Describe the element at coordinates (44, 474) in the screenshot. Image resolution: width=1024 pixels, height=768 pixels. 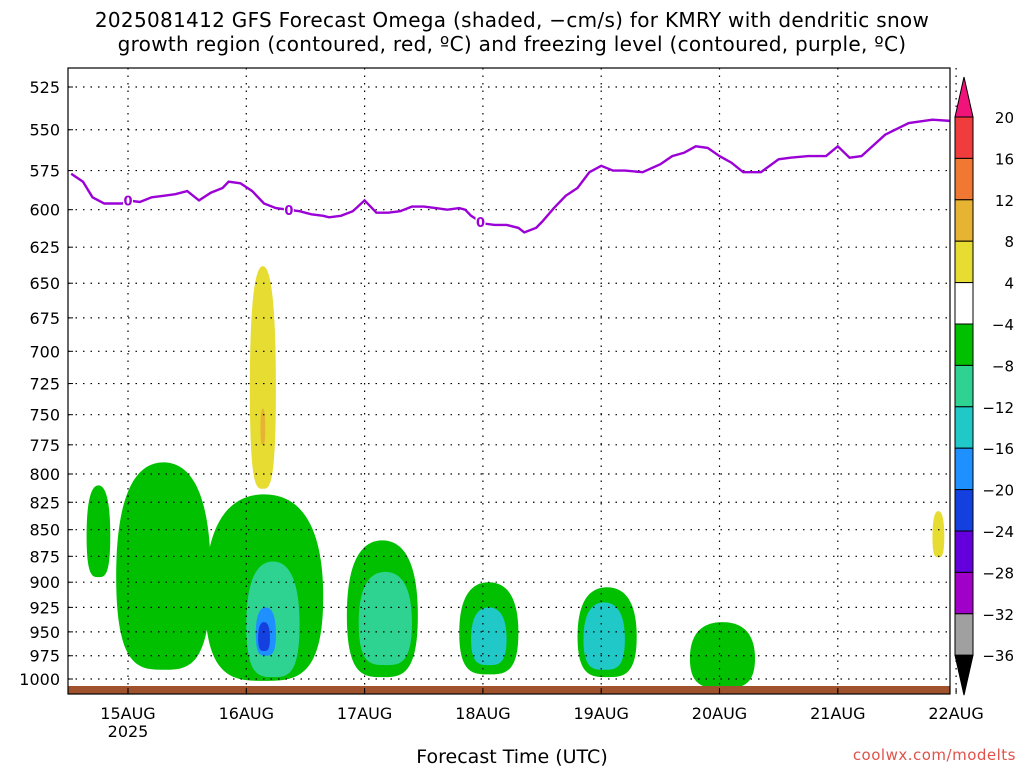
I see `y-tick-label: 800` at that location.